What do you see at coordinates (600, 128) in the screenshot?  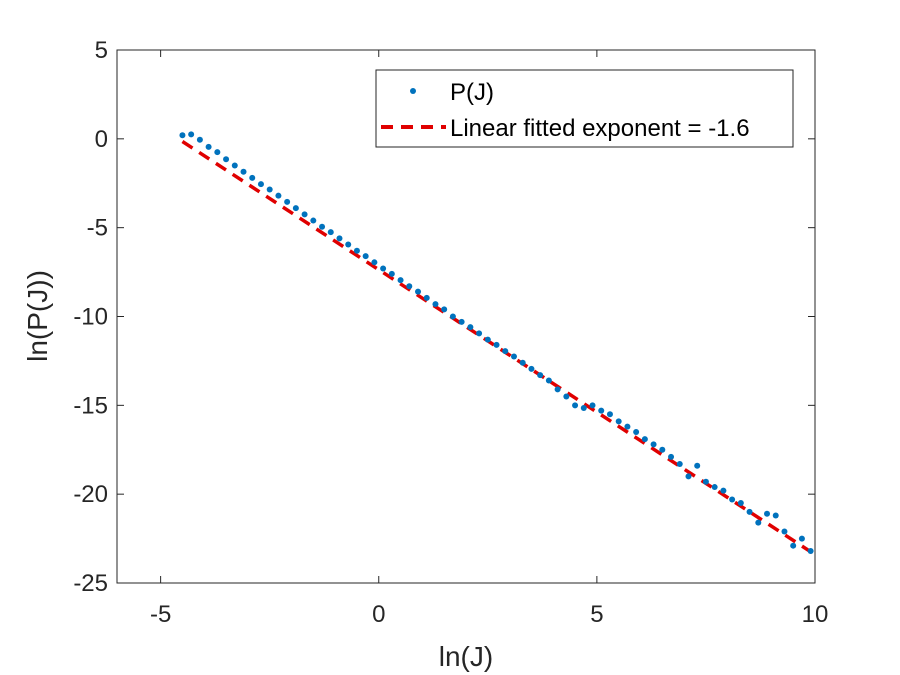 I see `legend-label-fit: Linear fitted exponent = -1.6` at bounding box center [600, 128].